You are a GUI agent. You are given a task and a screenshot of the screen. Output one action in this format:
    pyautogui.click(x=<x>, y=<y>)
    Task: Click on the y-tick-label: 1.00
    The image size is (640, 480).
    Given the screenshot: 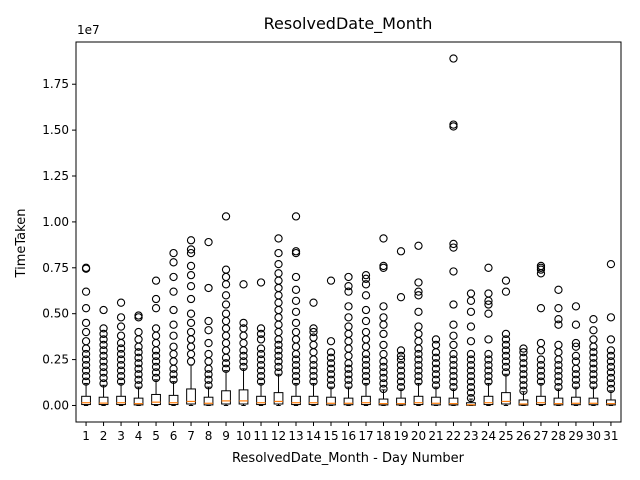 What is the action you would take?
    pyautogui.click(x=55, y=222)
    